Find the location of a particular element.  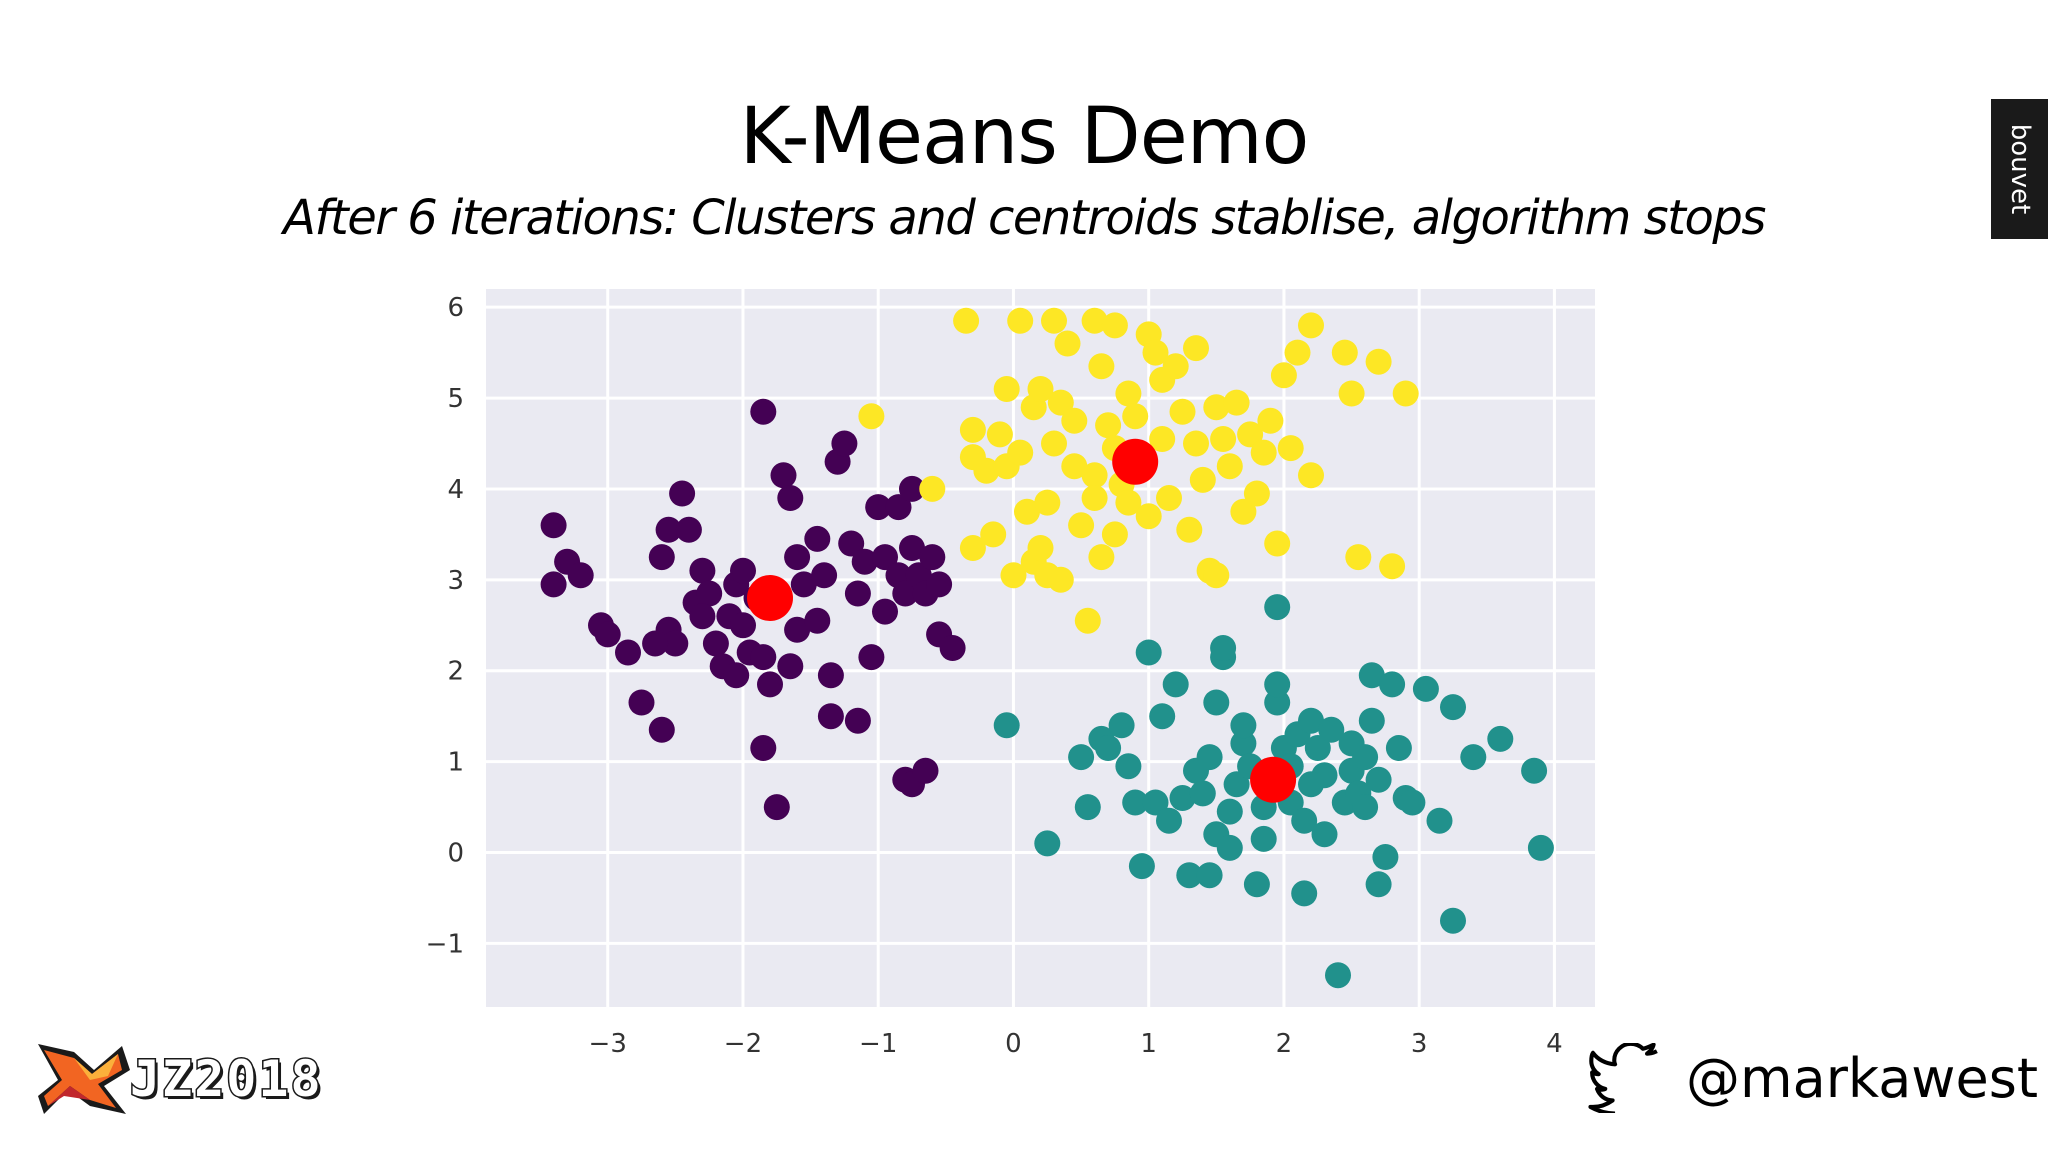

y-tick-label: 5 is located at coordinates (455, 399).